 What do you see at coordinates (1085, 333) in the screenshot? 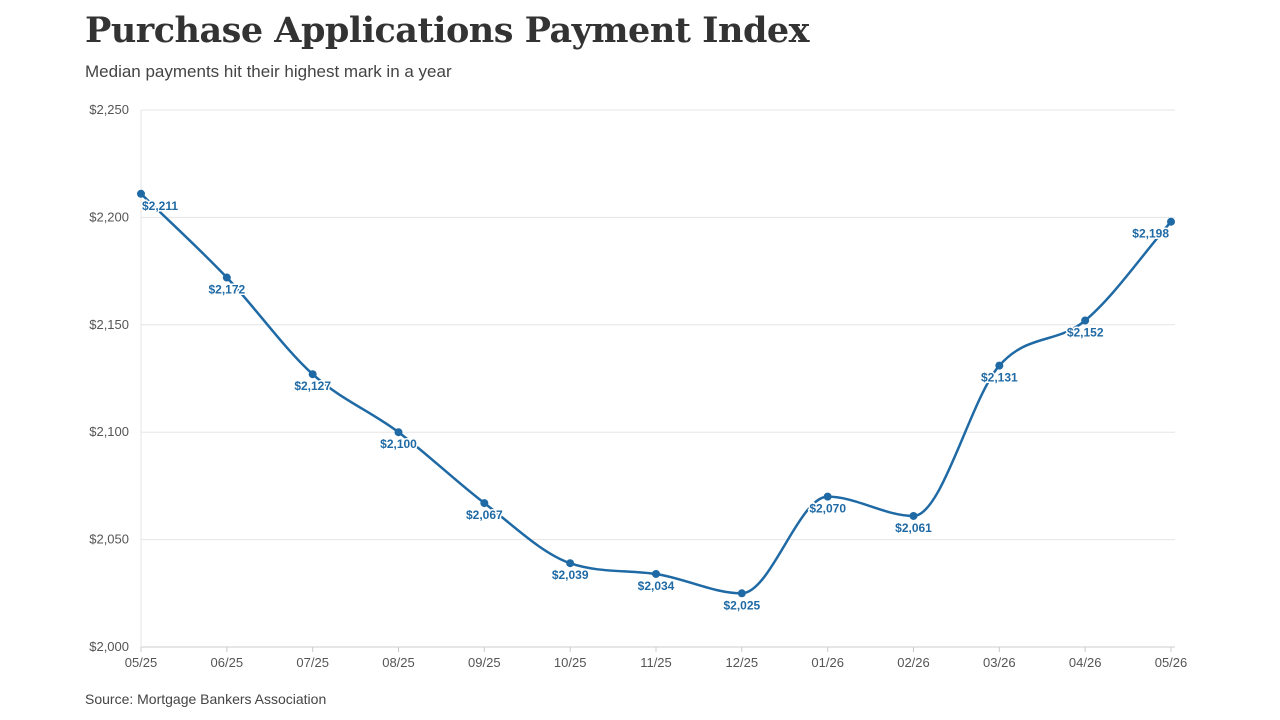
I see `data-label: $2,152` at bounding box center [1085, 333].